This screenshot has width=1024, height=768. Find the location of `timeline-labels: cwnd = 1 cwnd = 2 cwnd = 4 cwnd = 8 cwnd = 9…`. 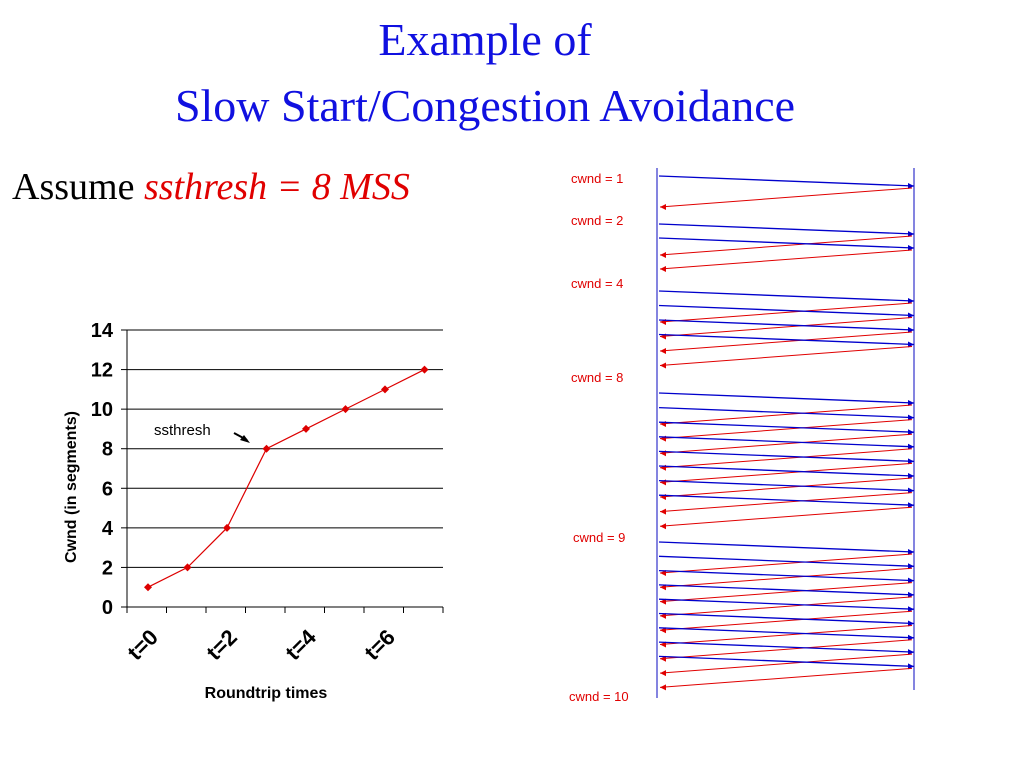

timeline-labels: cwnd = 1 cwnd = 2 cwnd = 4 cwnd = 8 cwnd = 9… is located at coordinates (599, 437).